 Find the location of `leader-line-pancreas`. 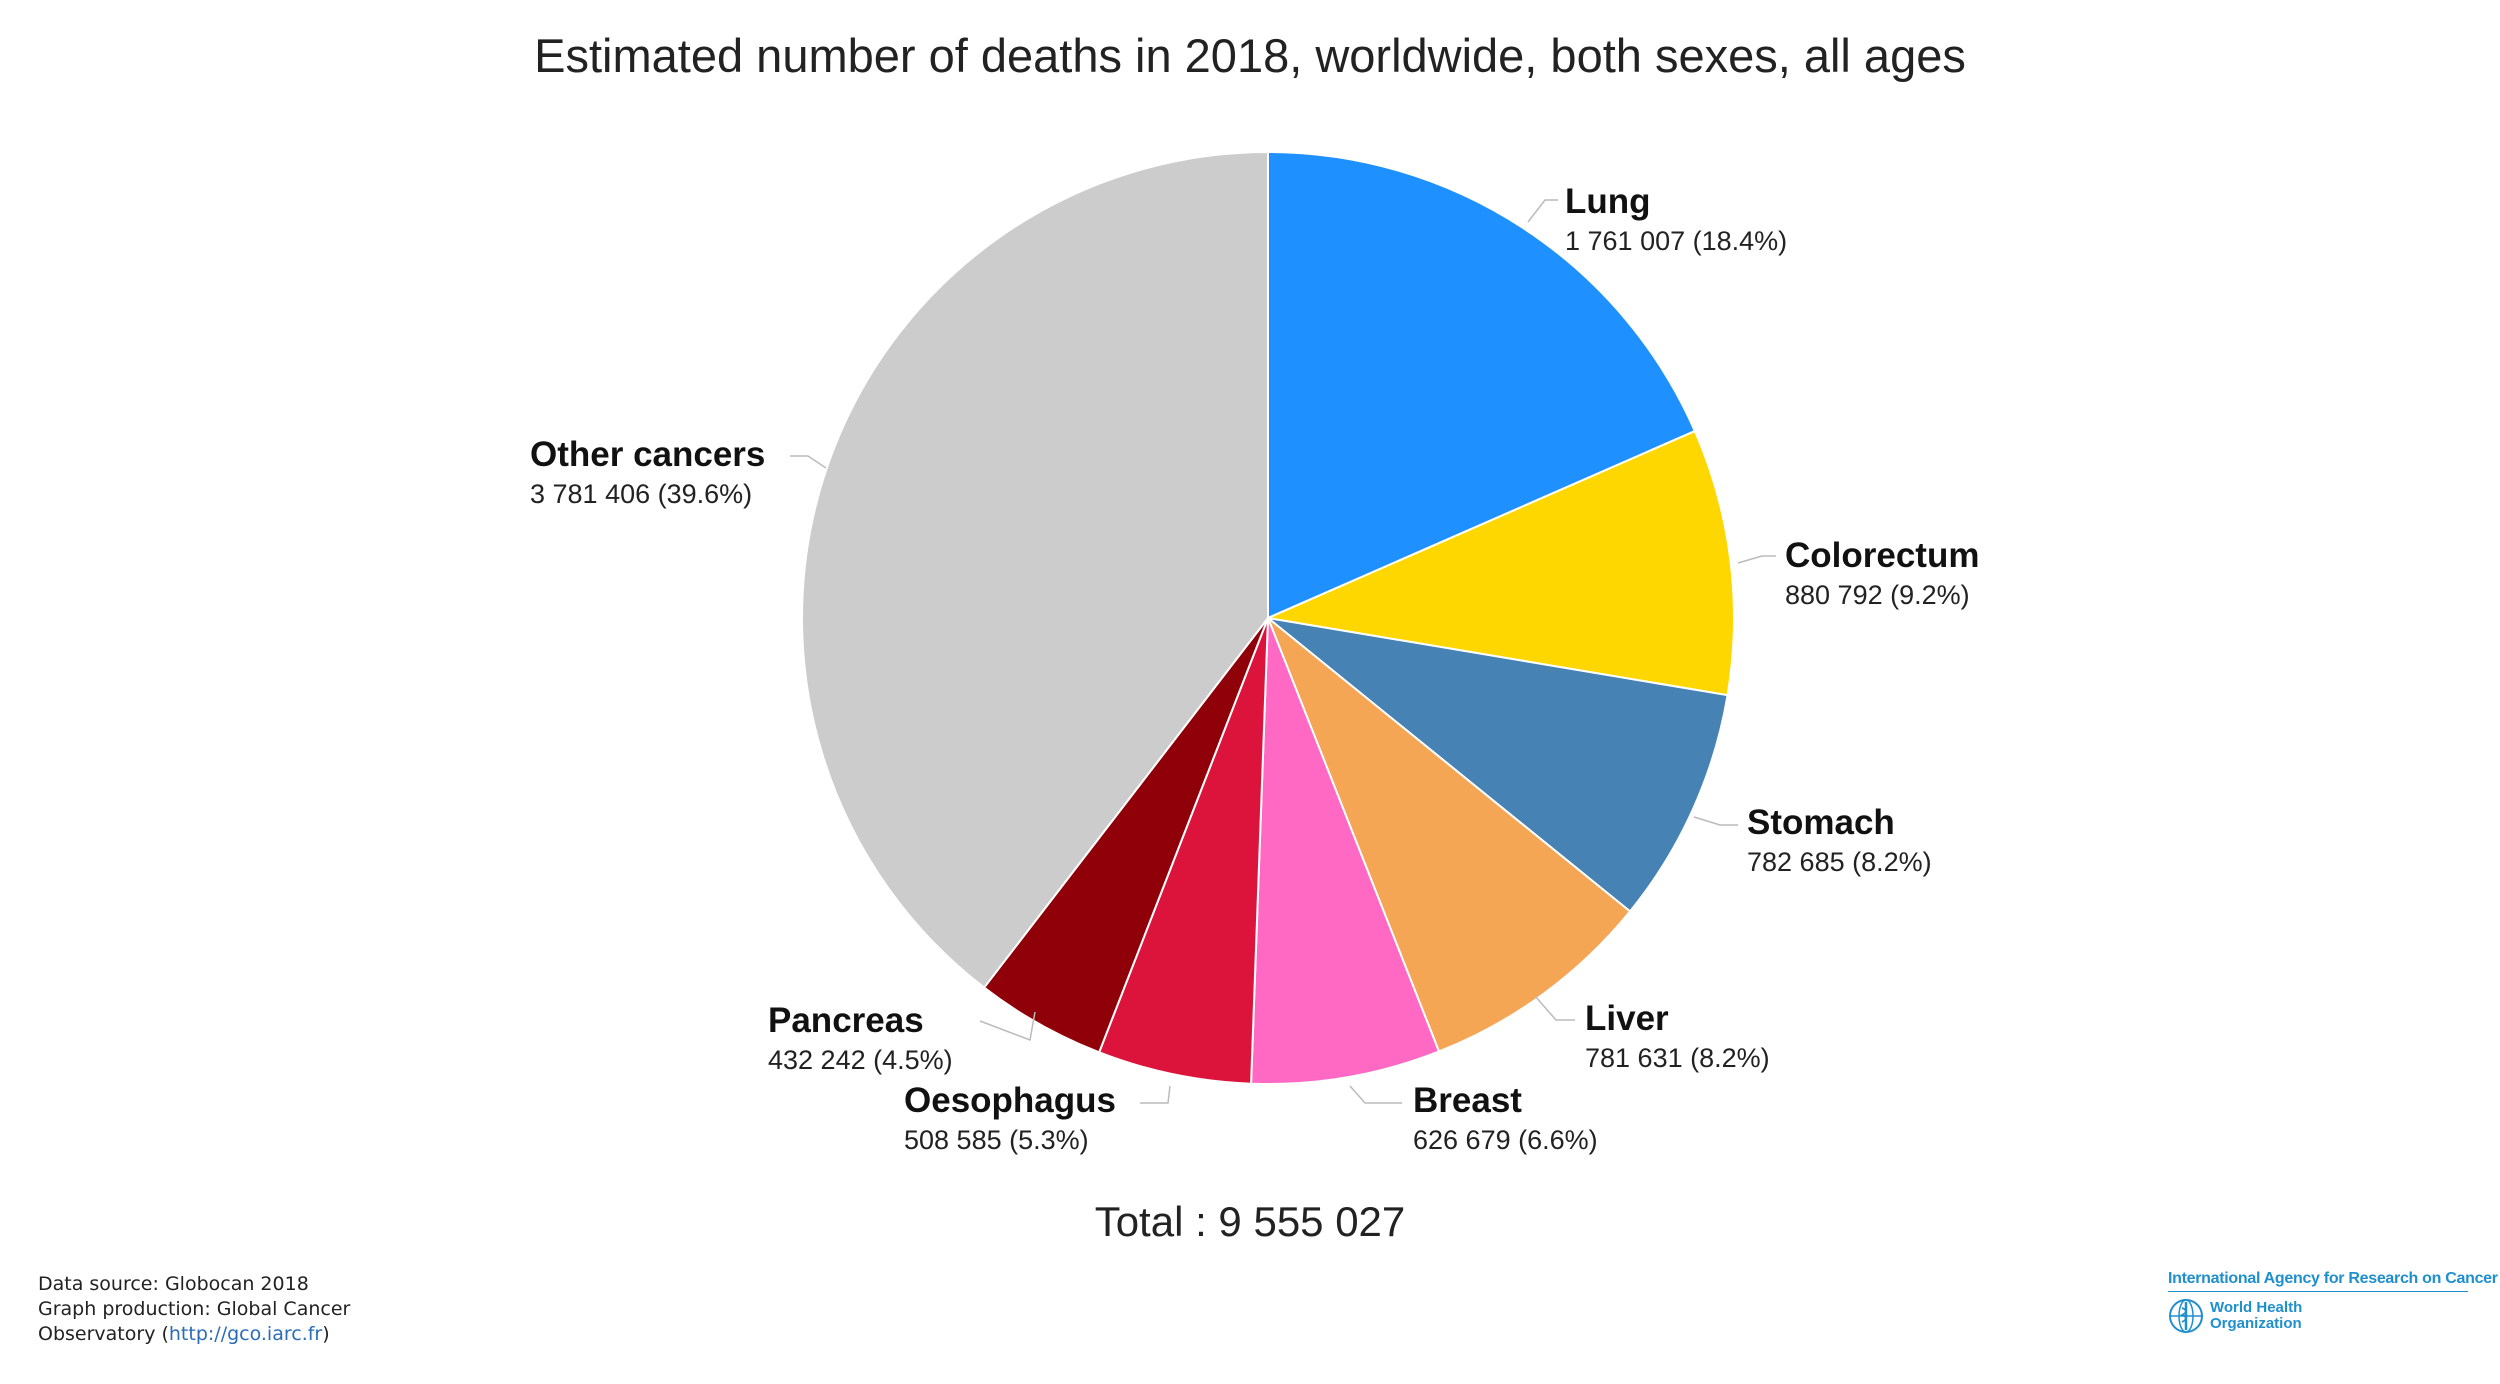

leader-line-pancreas is located at coordinates (1007, 1026).